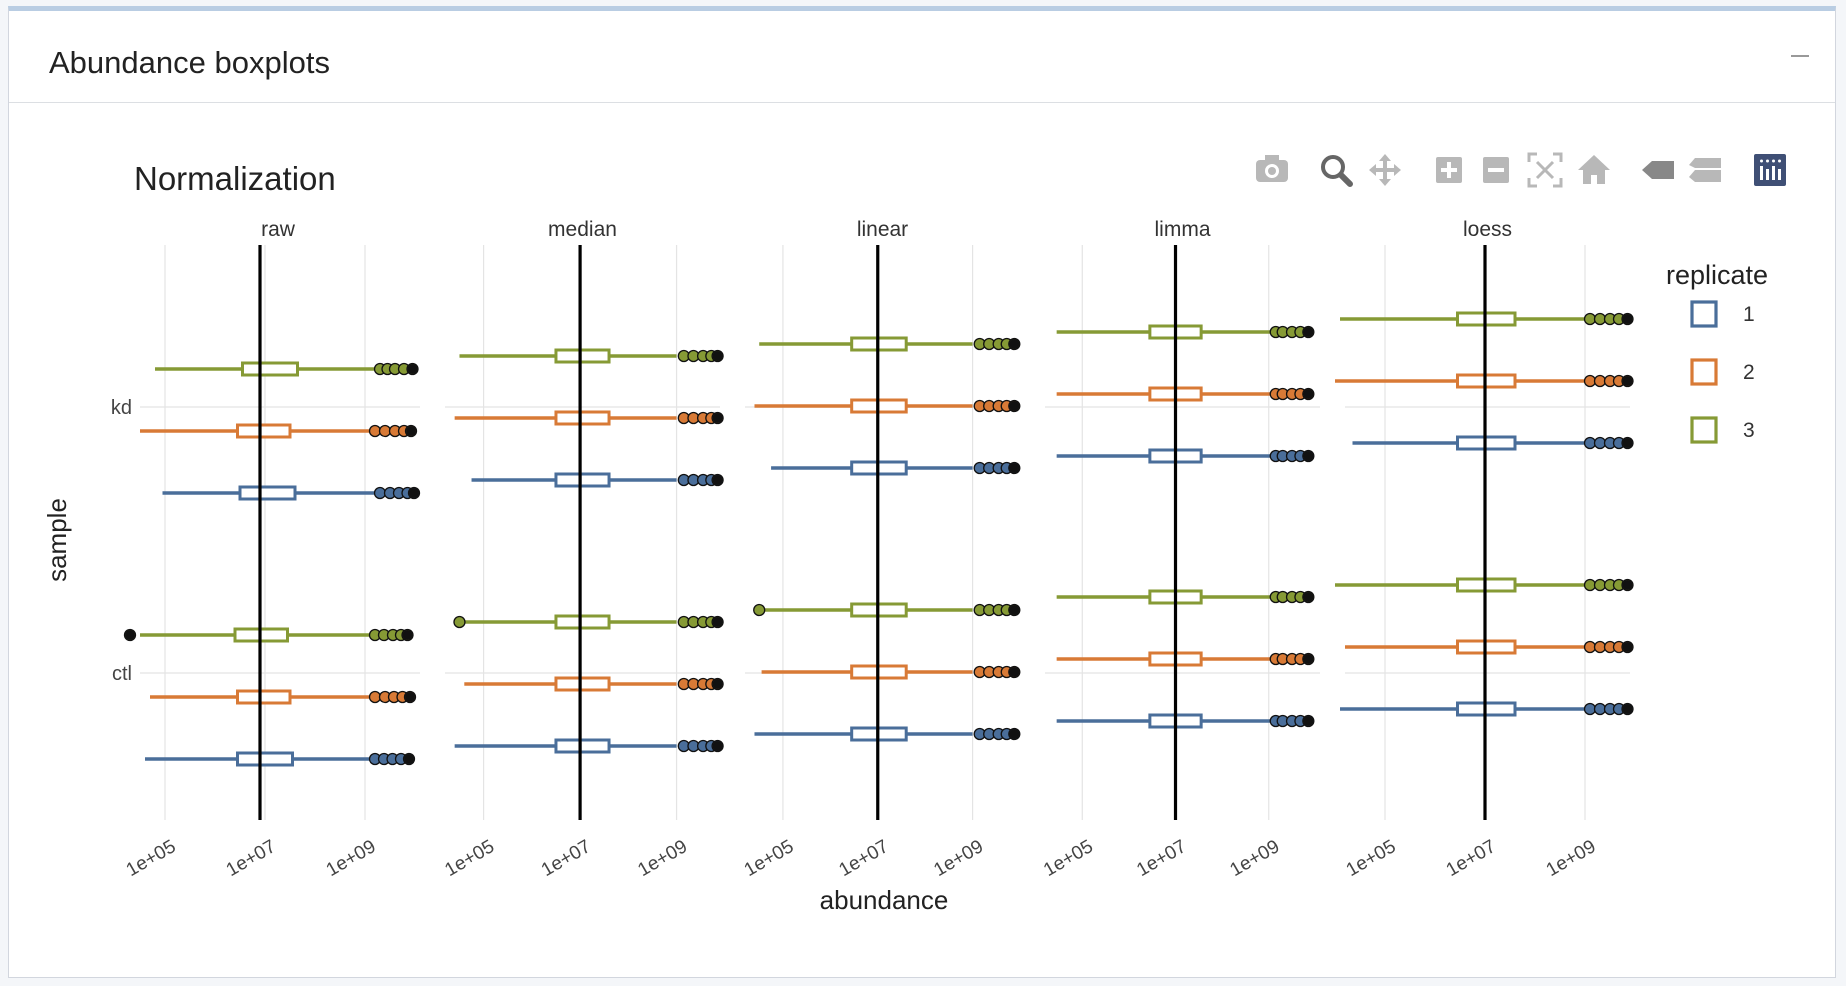 Image resolution: width=1846 pixels, height=986 pixels. I want to click on legend-label: 1, so click(1749, 314).